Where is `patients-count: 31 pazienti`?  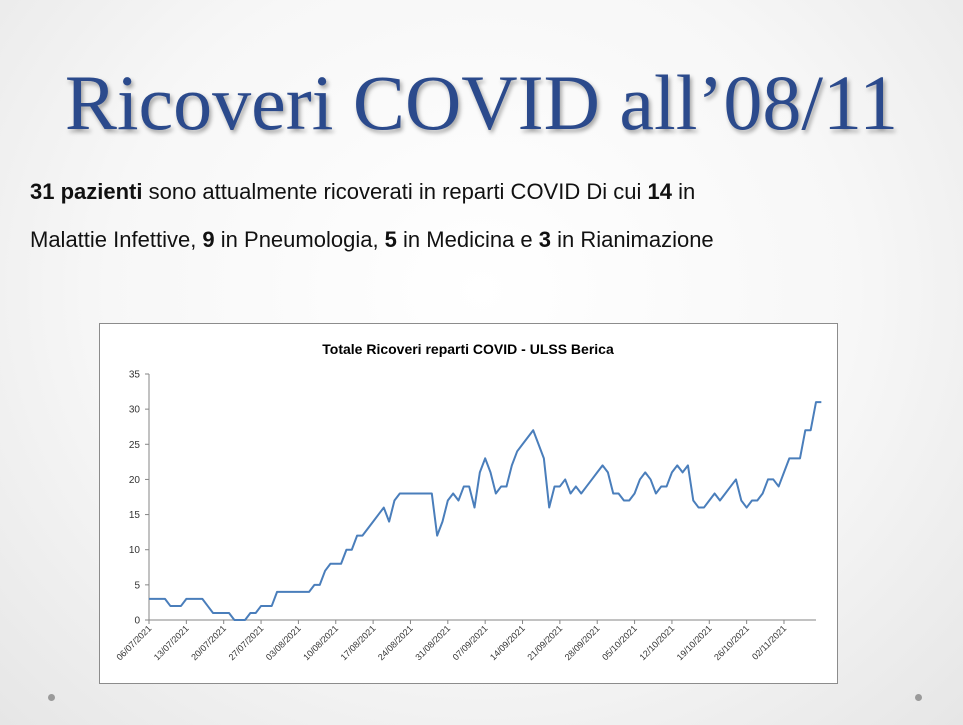 patients-count: 31 pazienti is located at coordinates (86, 191).